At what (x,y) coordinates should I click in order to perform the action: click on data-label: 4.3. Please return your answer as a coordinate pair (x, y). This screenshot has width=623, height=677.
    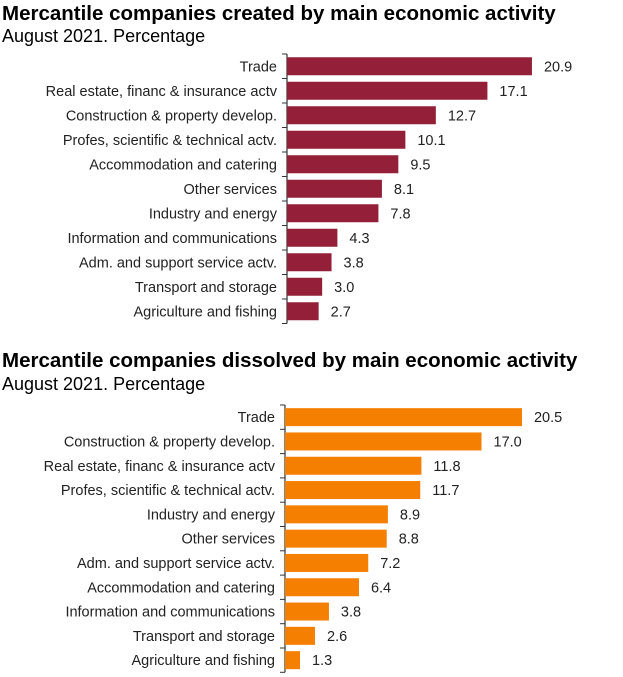
    Looking at the image, I should click on (359, 239).